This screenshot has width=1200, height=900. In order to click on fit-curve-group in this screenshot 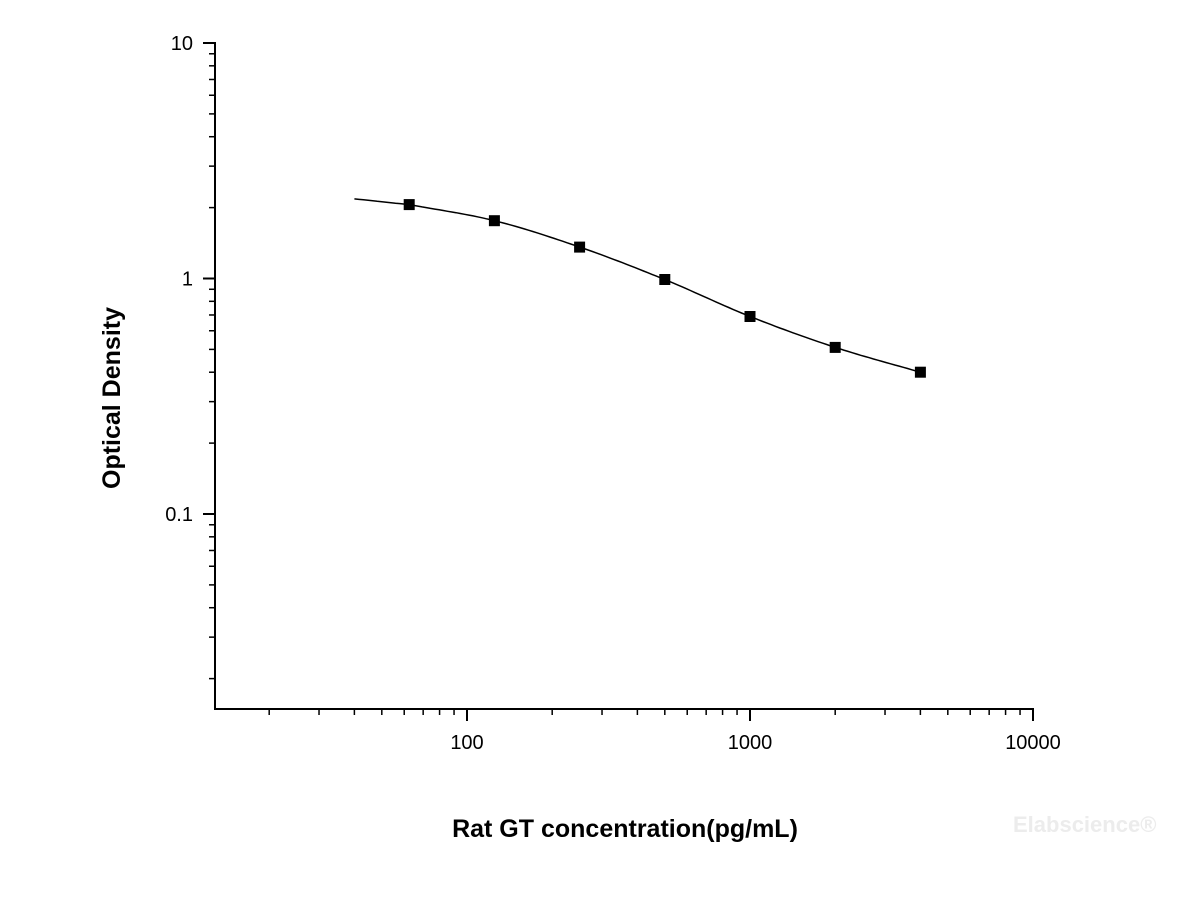, I will do `click(637, 285)`.